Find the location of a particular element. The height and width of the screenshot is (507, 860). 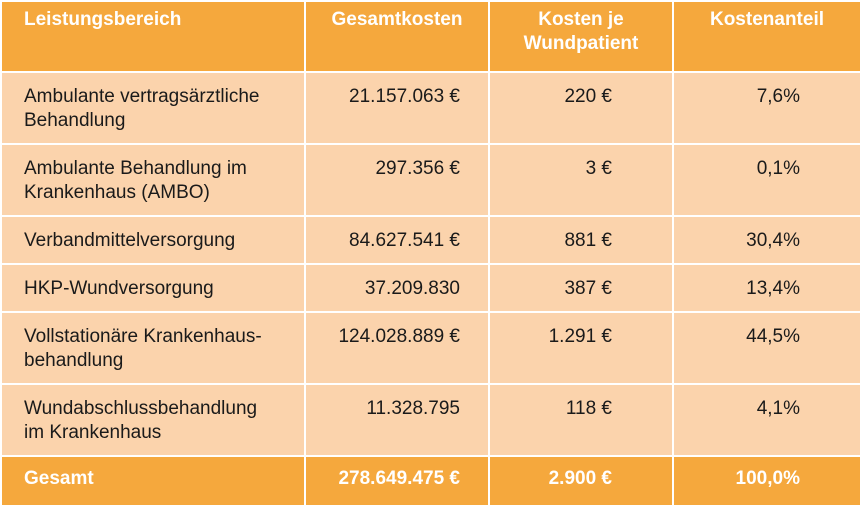

header-area: Leistungsbereich is located at coordinates (153, 36).